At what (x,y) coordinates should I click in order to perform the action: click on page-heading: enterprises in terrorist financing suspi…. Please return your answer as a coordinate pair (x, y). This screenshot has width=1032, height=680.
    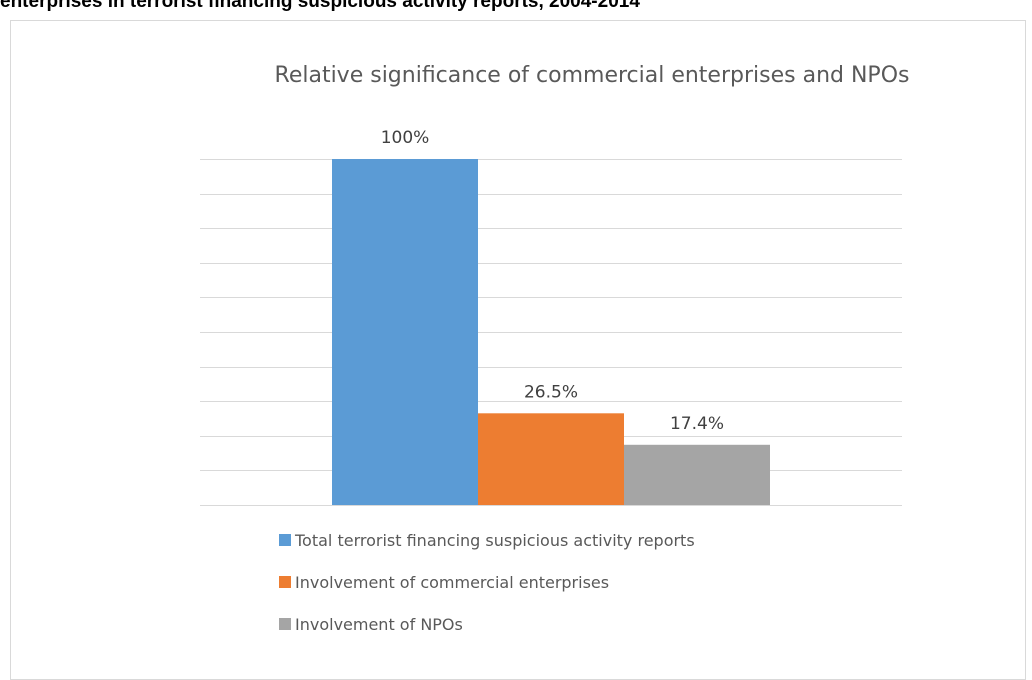
    Looking at the image, I should click on (320, 6).